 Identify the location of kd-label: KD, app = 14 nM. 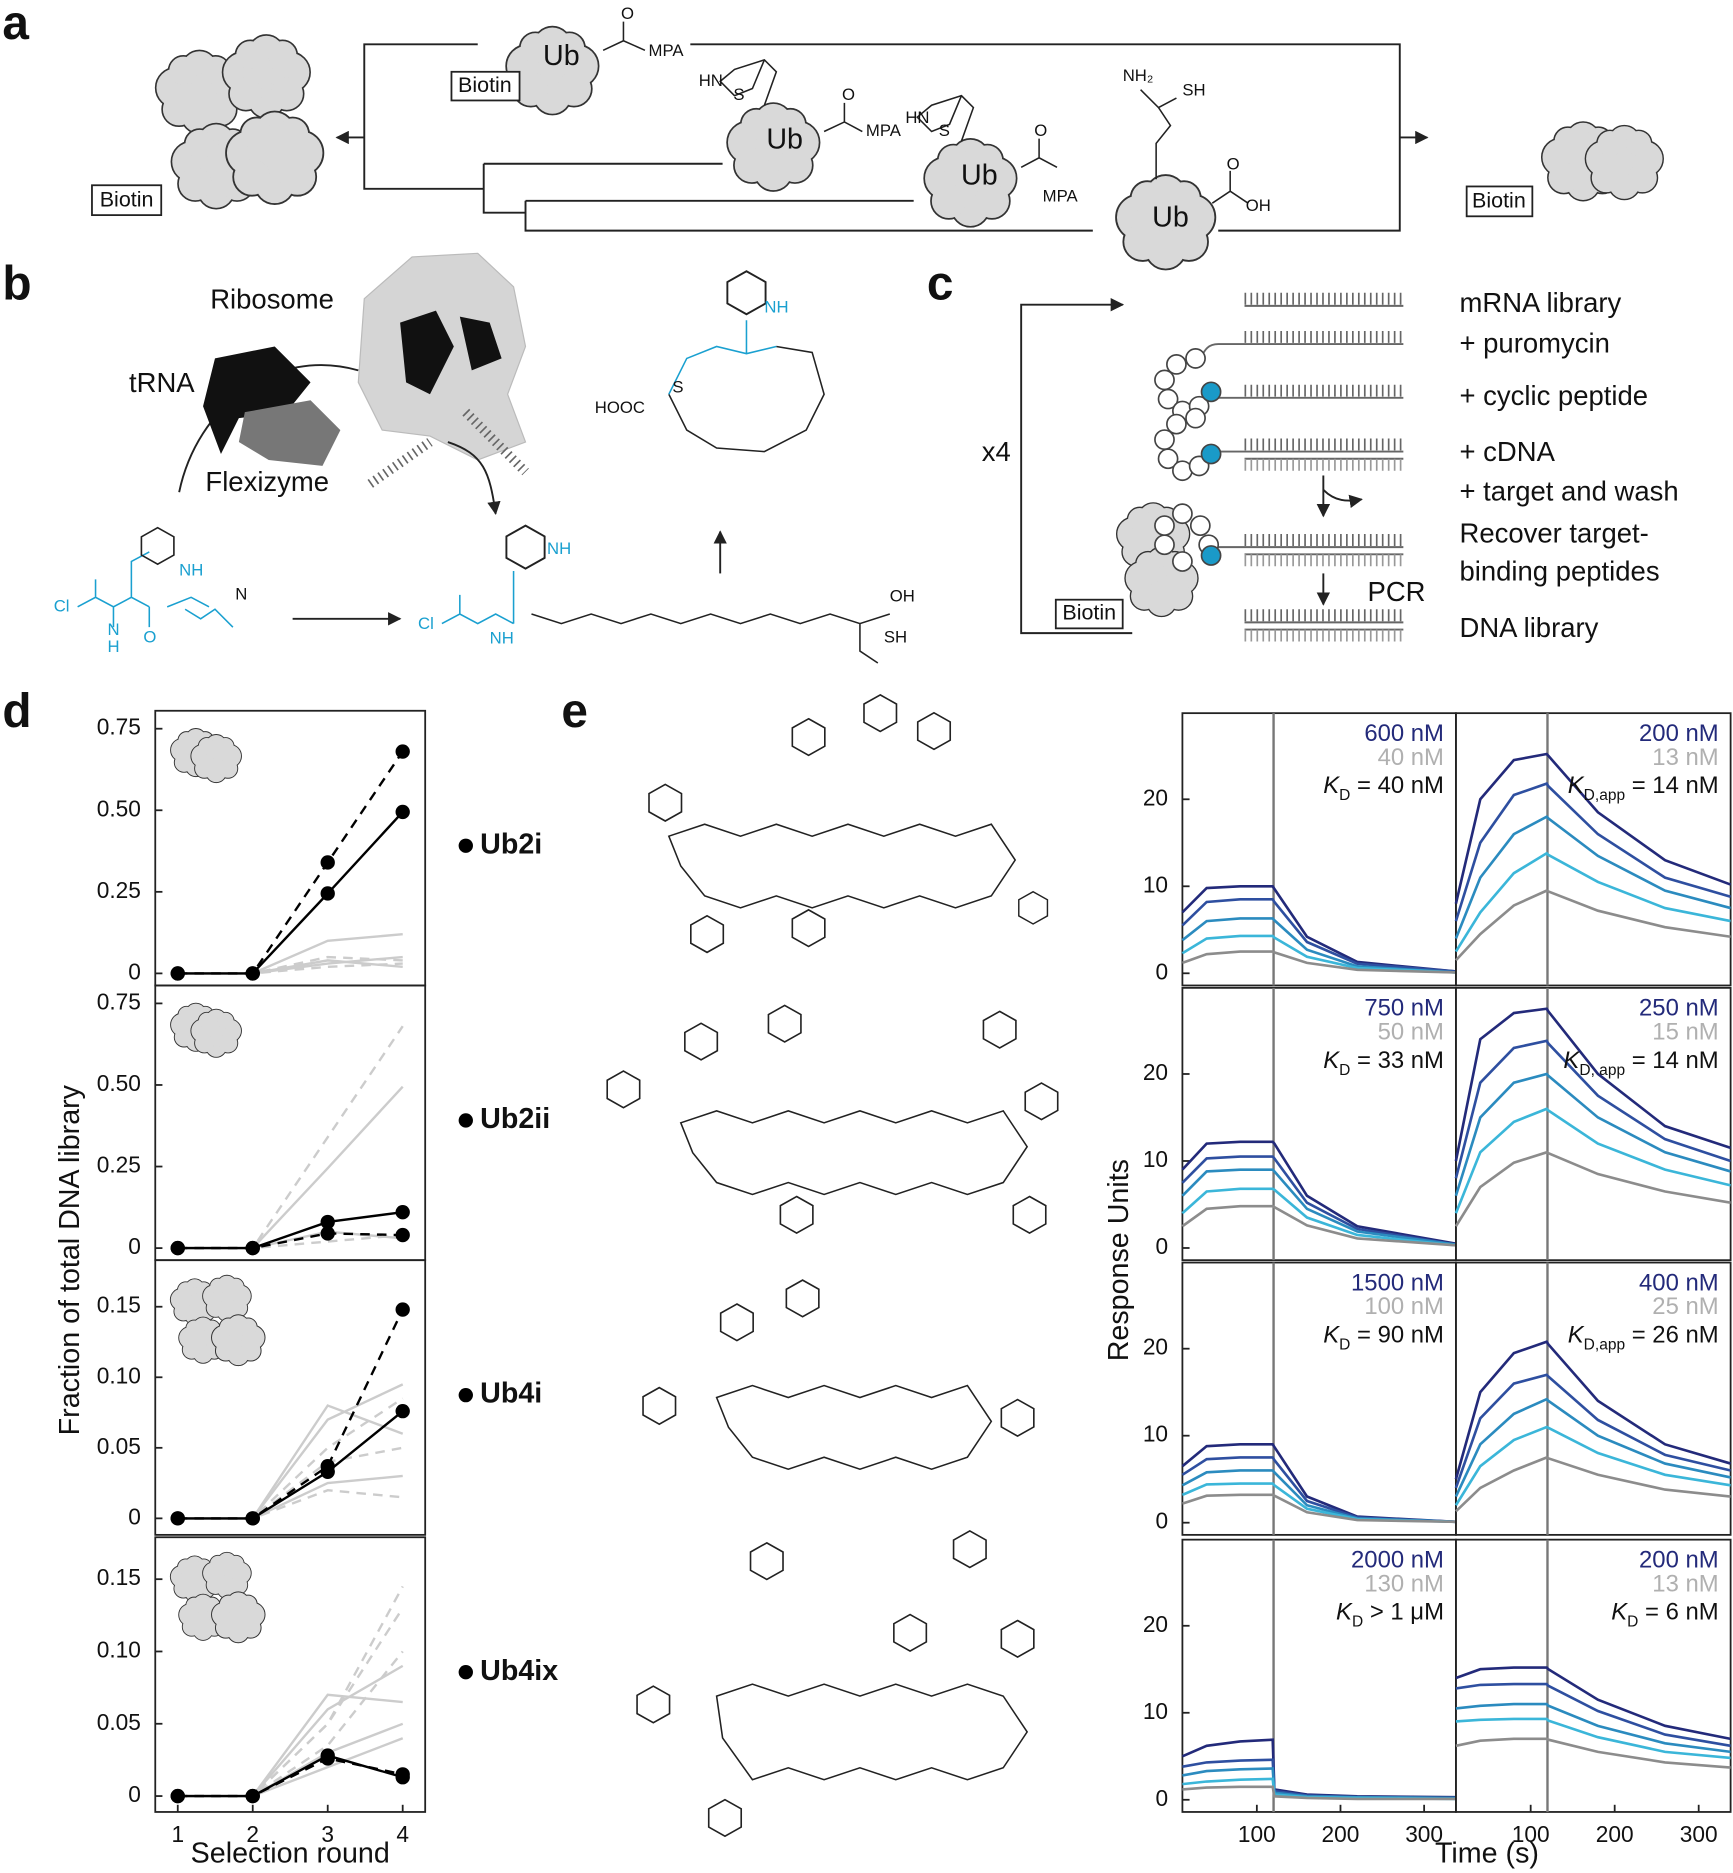
(1640, 1062).